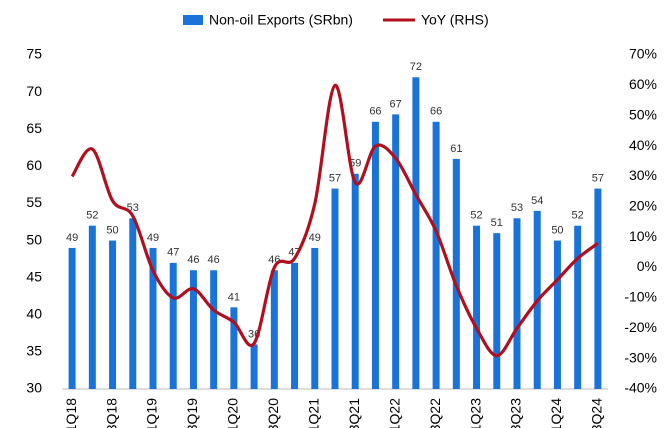 This screenshot has height=428, width=665. Describe the element at coordinates (193, 20) in the screenshot. I see `legend-swatch` at that location.